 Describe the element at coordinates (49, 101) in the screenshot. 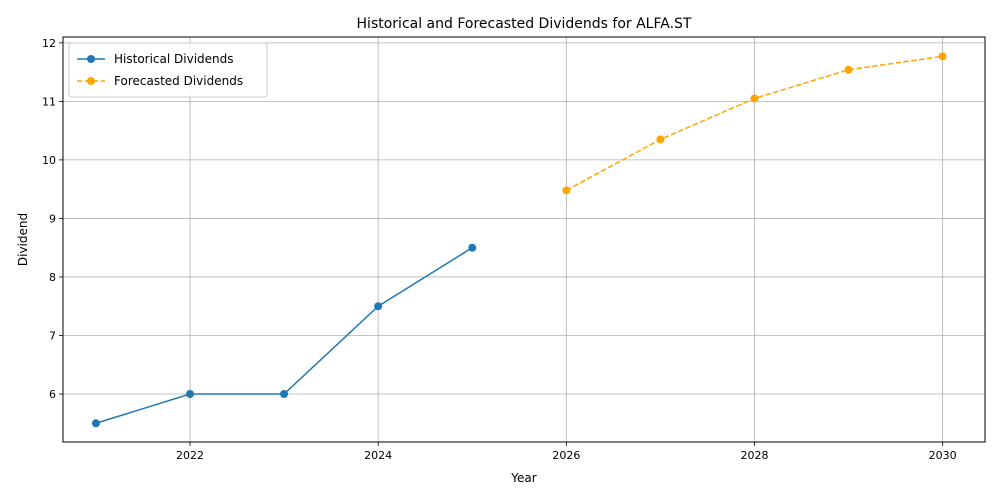

I see `y-tick-label: 11` at that location.